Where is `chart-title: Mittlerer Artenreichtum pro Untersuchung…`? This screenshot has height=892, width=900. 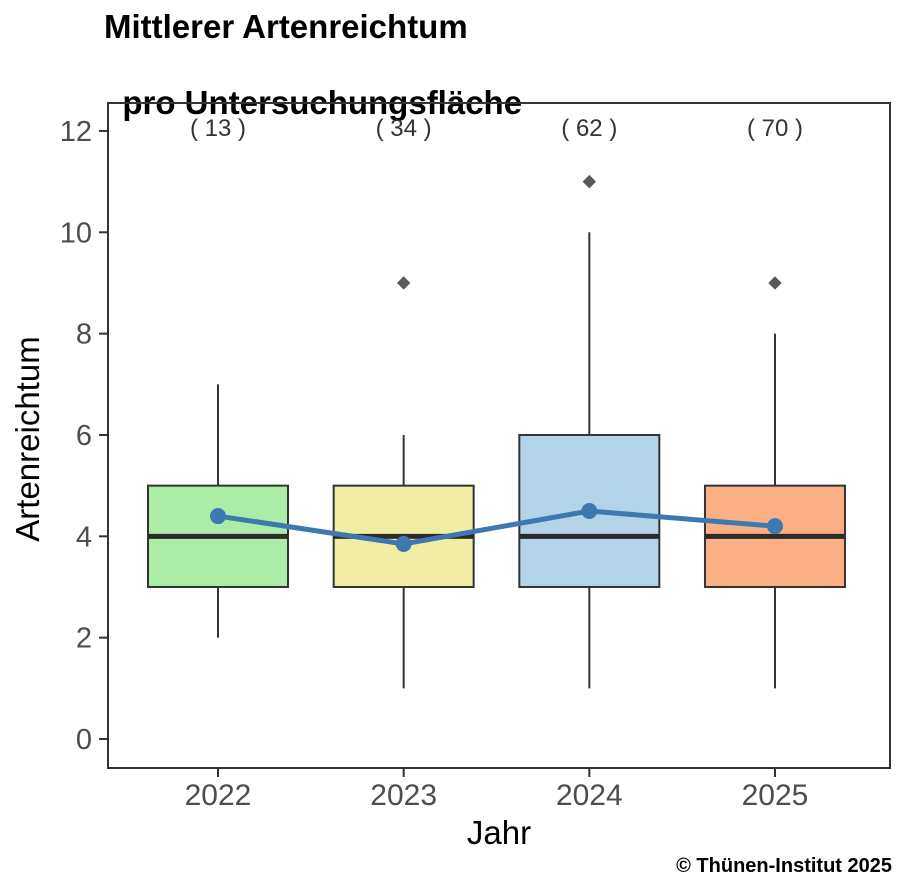 chart-title: Mittlerer Artenreichtum pro Untersuchung… is located at coordinates (313, 65).